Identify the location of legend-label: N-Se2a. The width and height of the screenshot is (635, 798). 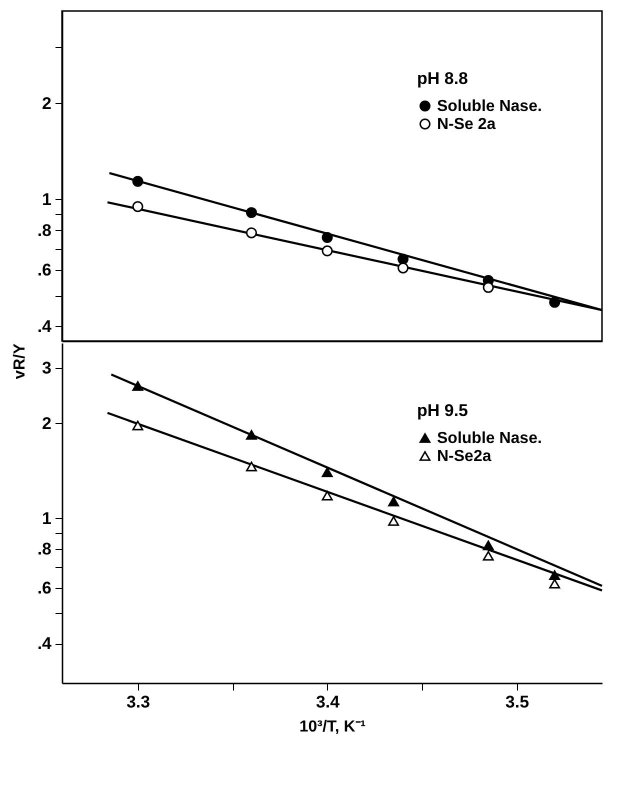
(464, 456).